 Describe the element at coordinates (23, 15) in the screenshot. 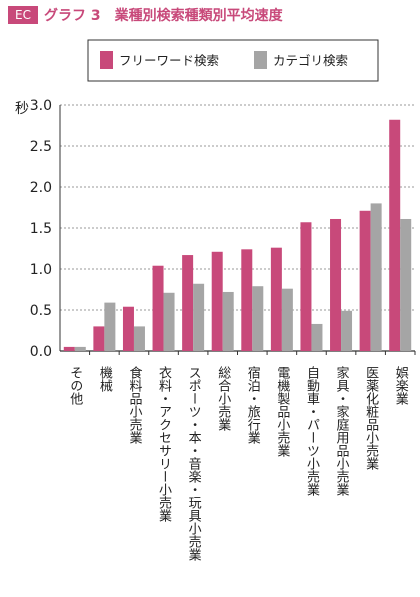

I see `ec-badge: EC` at that location.